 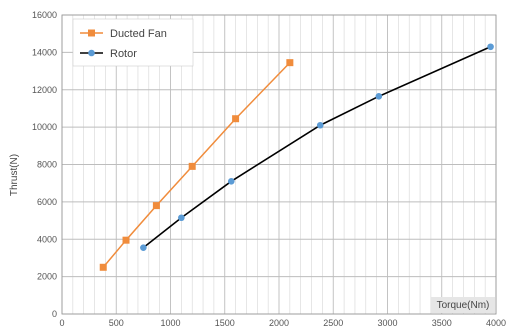 I want to click on x-tick-label: 0, so click(x=61, y=323).